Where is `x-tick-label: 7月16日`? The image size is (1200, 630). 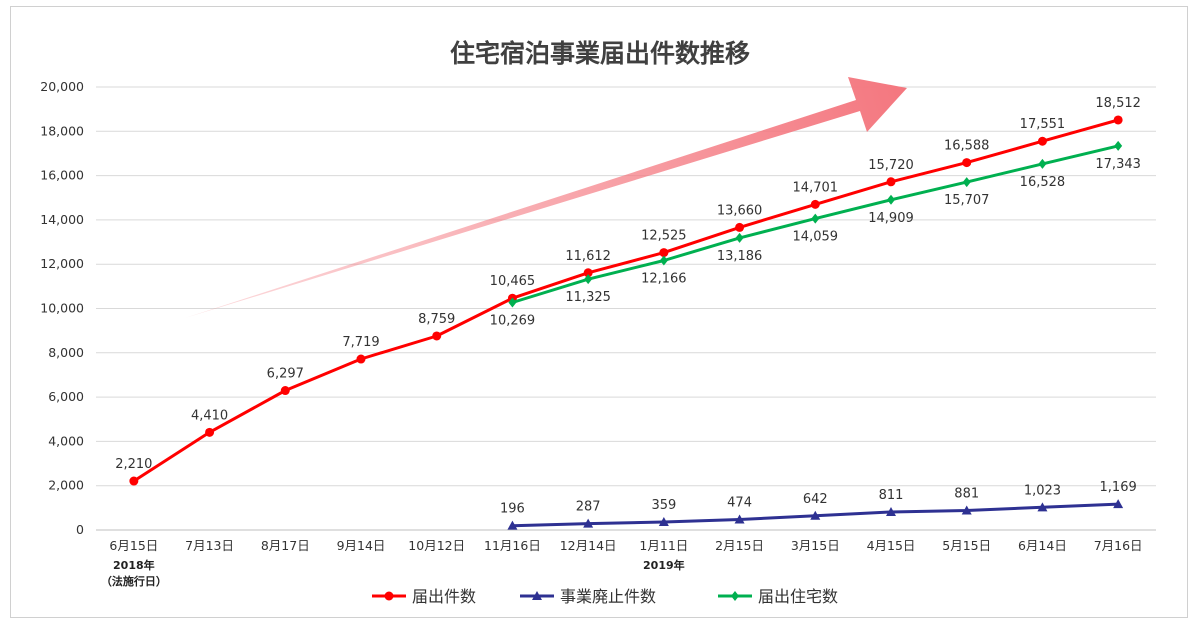
x-tick-label: 7月16日 is located at coordinates (1118, 545).